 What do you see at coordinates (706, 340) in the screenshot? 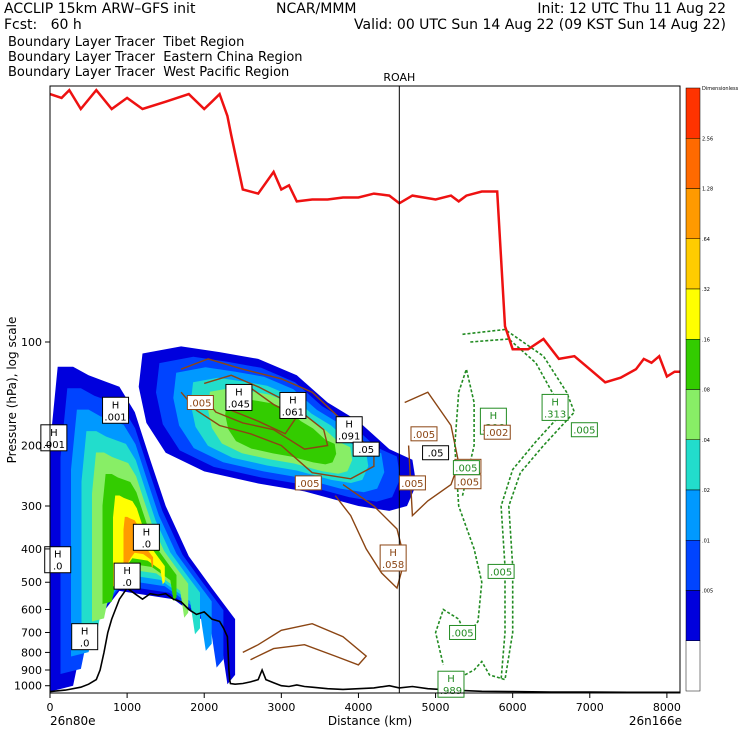
I see `colorbar-label: .16` at bounding box center [706, 340].